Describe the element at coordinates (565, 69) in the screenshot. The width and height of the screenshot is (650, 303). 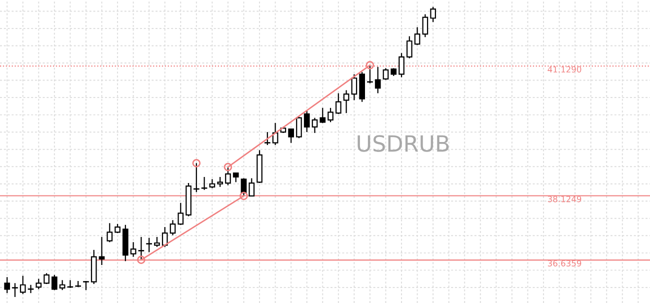
I see `ref-line-label: 41.1290` at that location.